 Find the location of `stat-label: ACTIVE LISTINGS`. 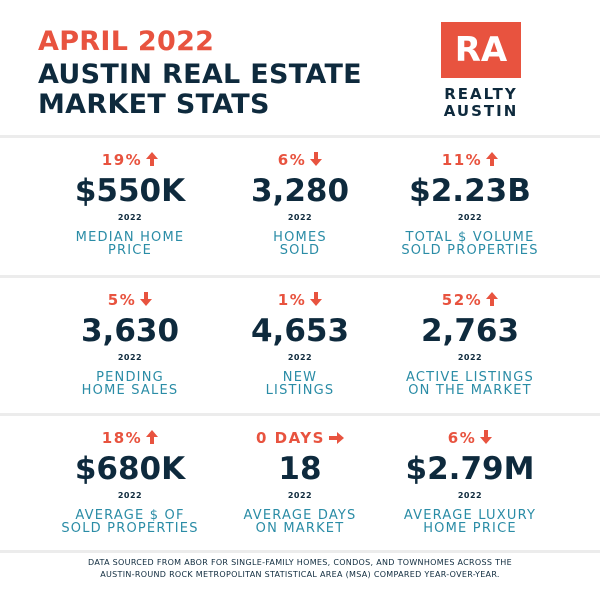

stat-label: ACTIVE LISTINGS is located at coordinates (470, 377).